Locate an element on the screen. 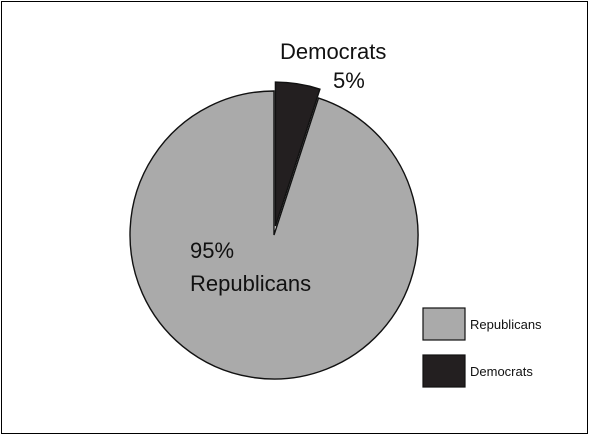  legend-swatch-democrats is located at coordinates (444, 371).